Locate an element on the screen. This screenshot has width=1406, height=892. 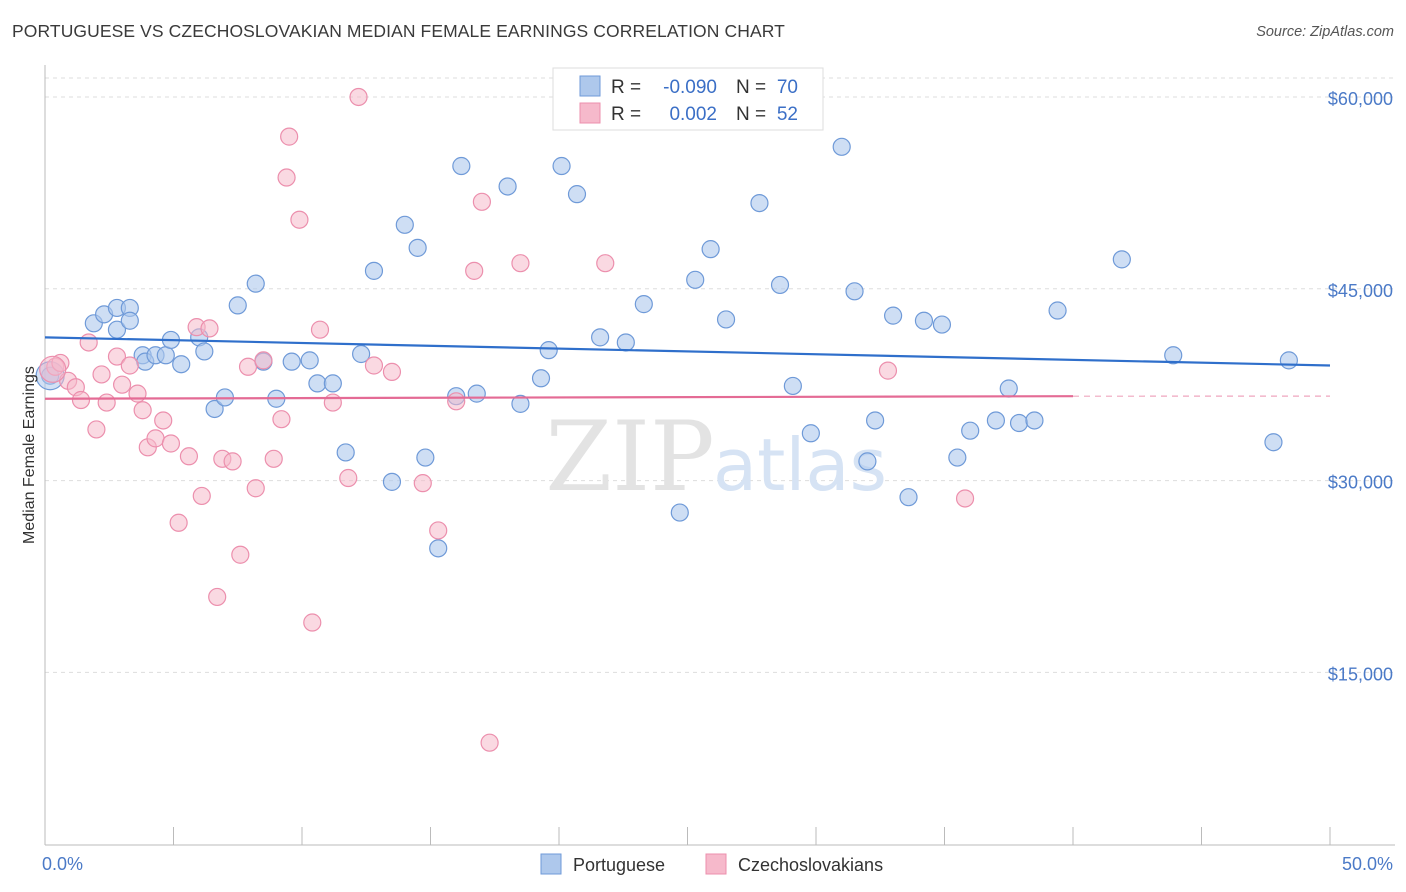
y-tick-label: $60,000 is located at coordinates (1360, 99).